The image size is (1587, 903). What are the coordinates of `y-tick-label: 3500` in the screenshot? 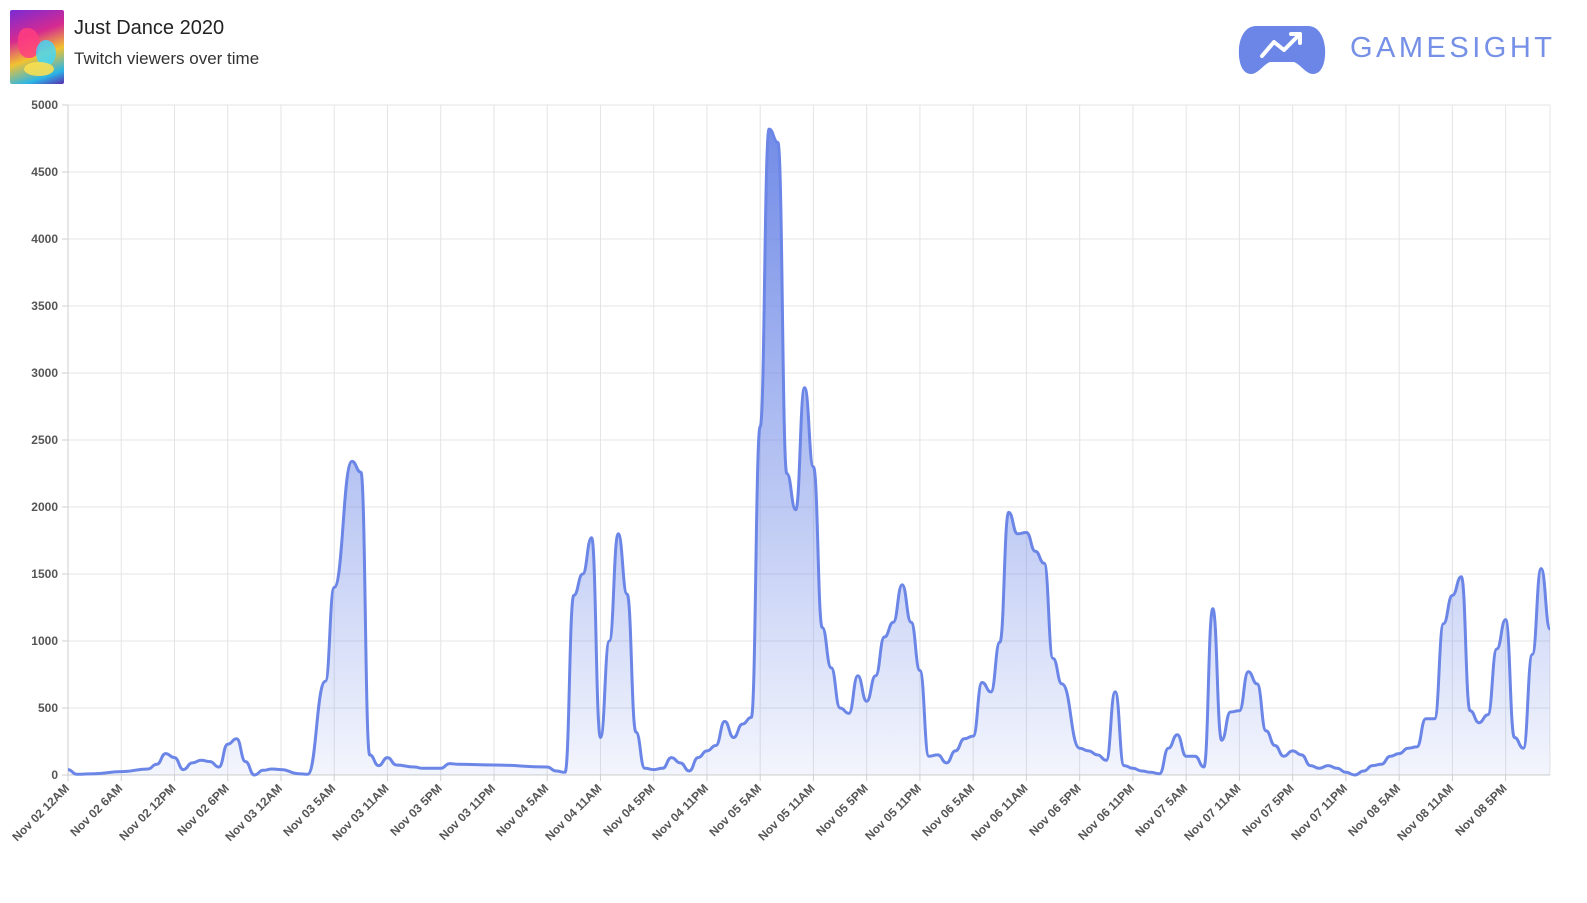 It's located at (44, 306).